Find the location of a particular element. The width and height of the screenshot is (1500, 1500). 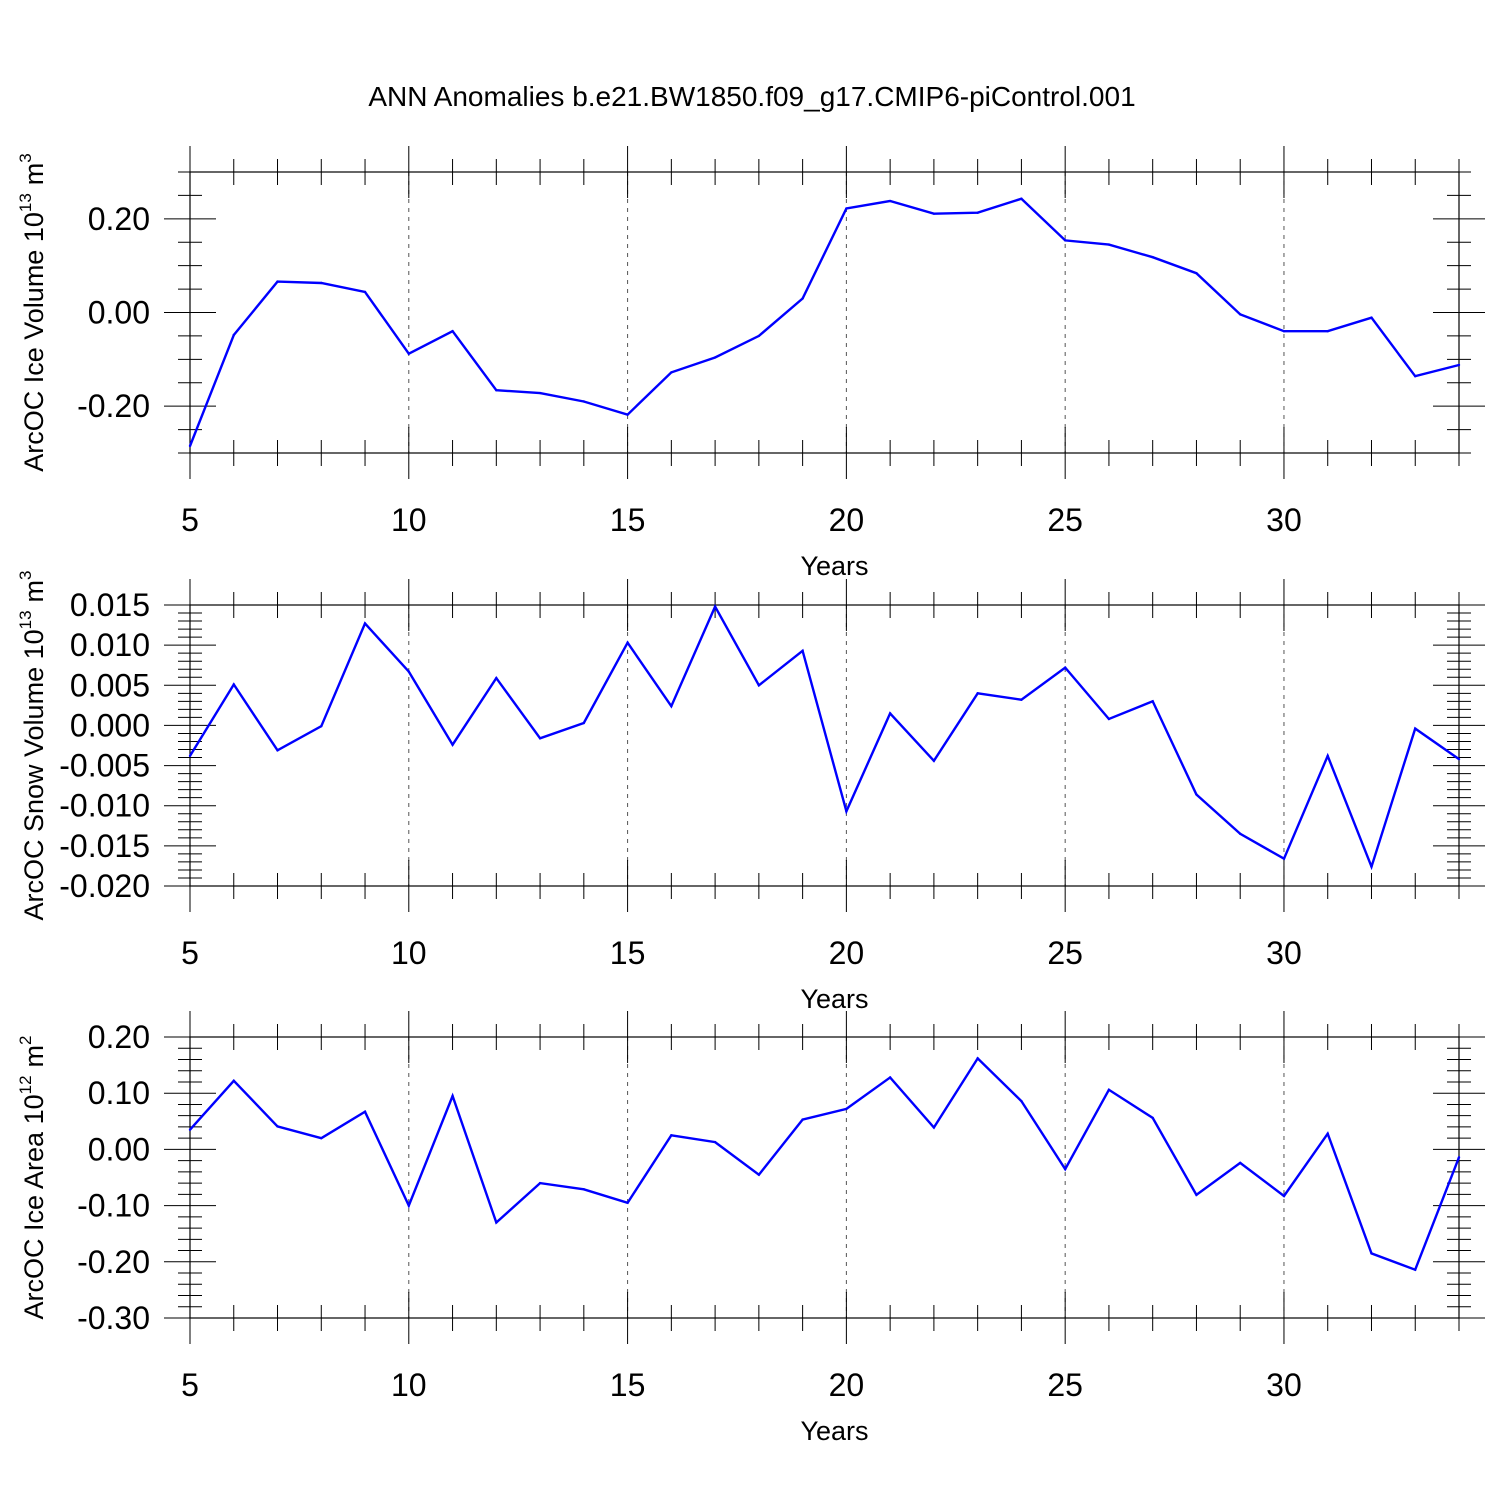

y-tick-label: 0.010 is located at coordinates (110, 645).